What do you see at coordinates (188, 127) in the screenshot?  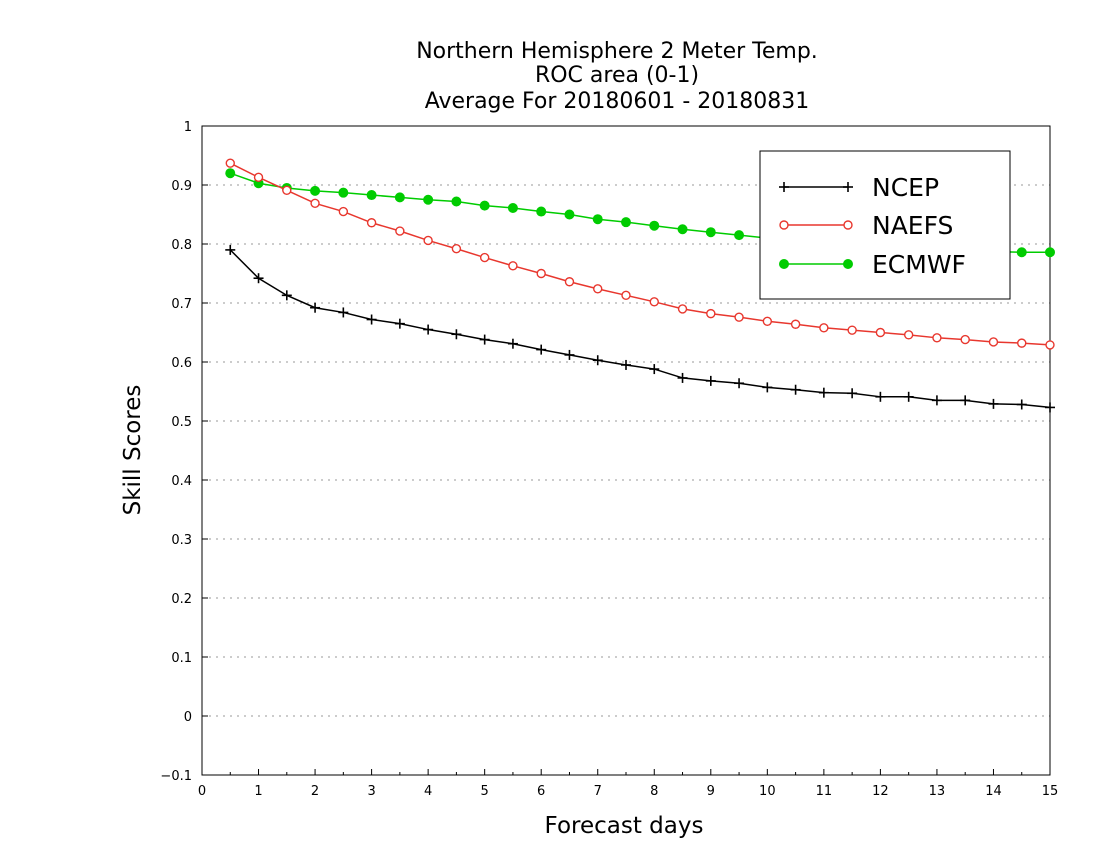 I see `y-tick-label: 1` at bounding box center [188, 127].